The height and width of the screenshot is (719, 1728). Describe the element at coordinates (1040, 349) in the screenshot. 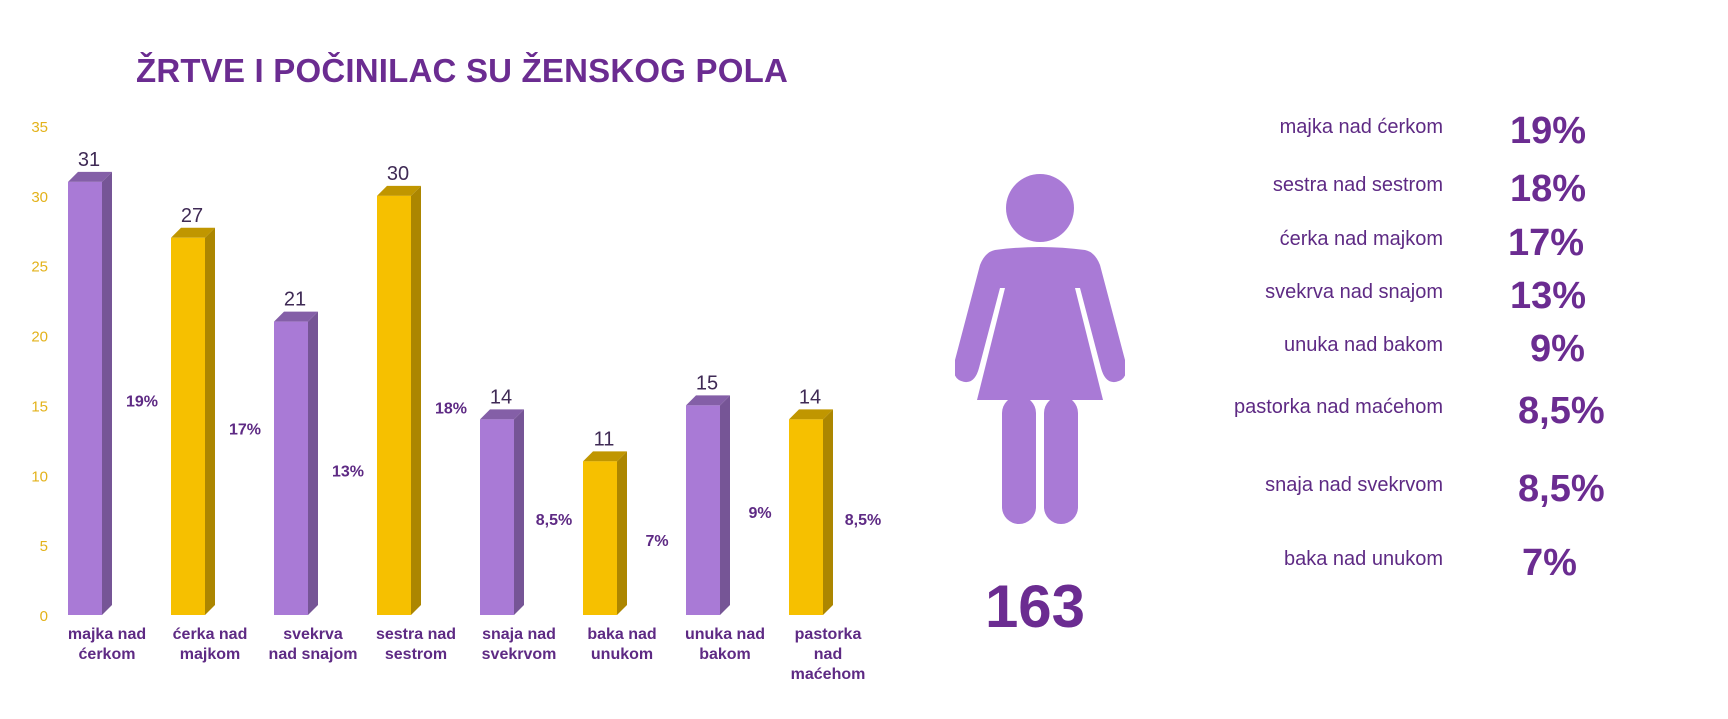

I see `woman-figure-icon` at that location.